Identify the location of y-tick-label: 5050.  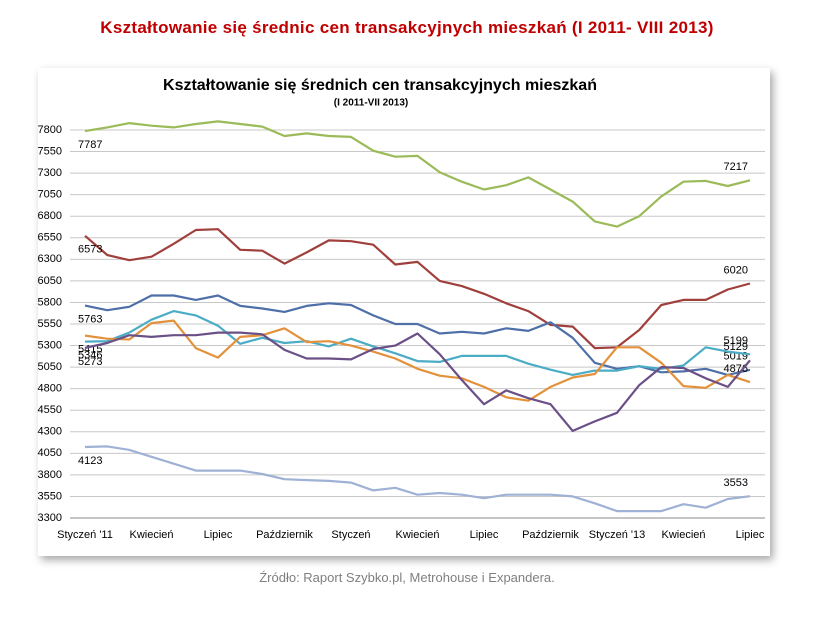
(50, 367).